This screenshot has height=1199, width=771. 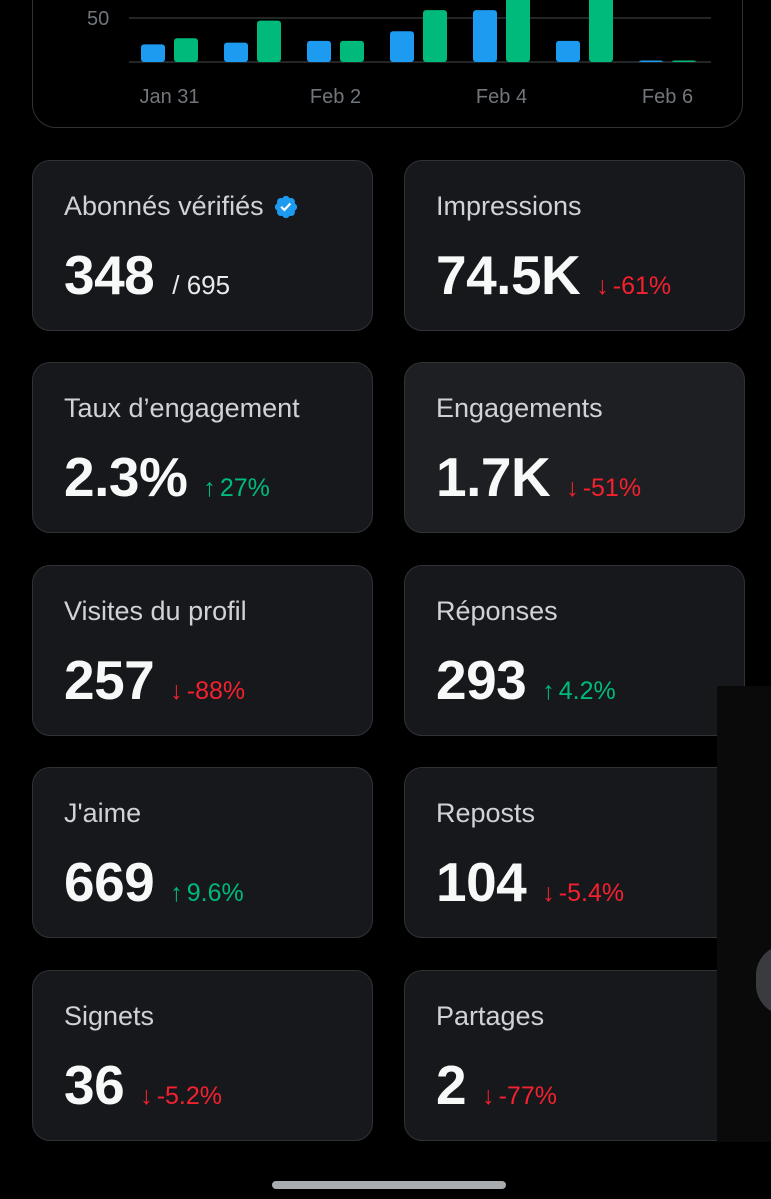 What do you see at coordinates (574, 1055) in the screenshot?
I see `metric-card-shares: Partages 2 ↓ -77%` at bounding box center [574, 1055].